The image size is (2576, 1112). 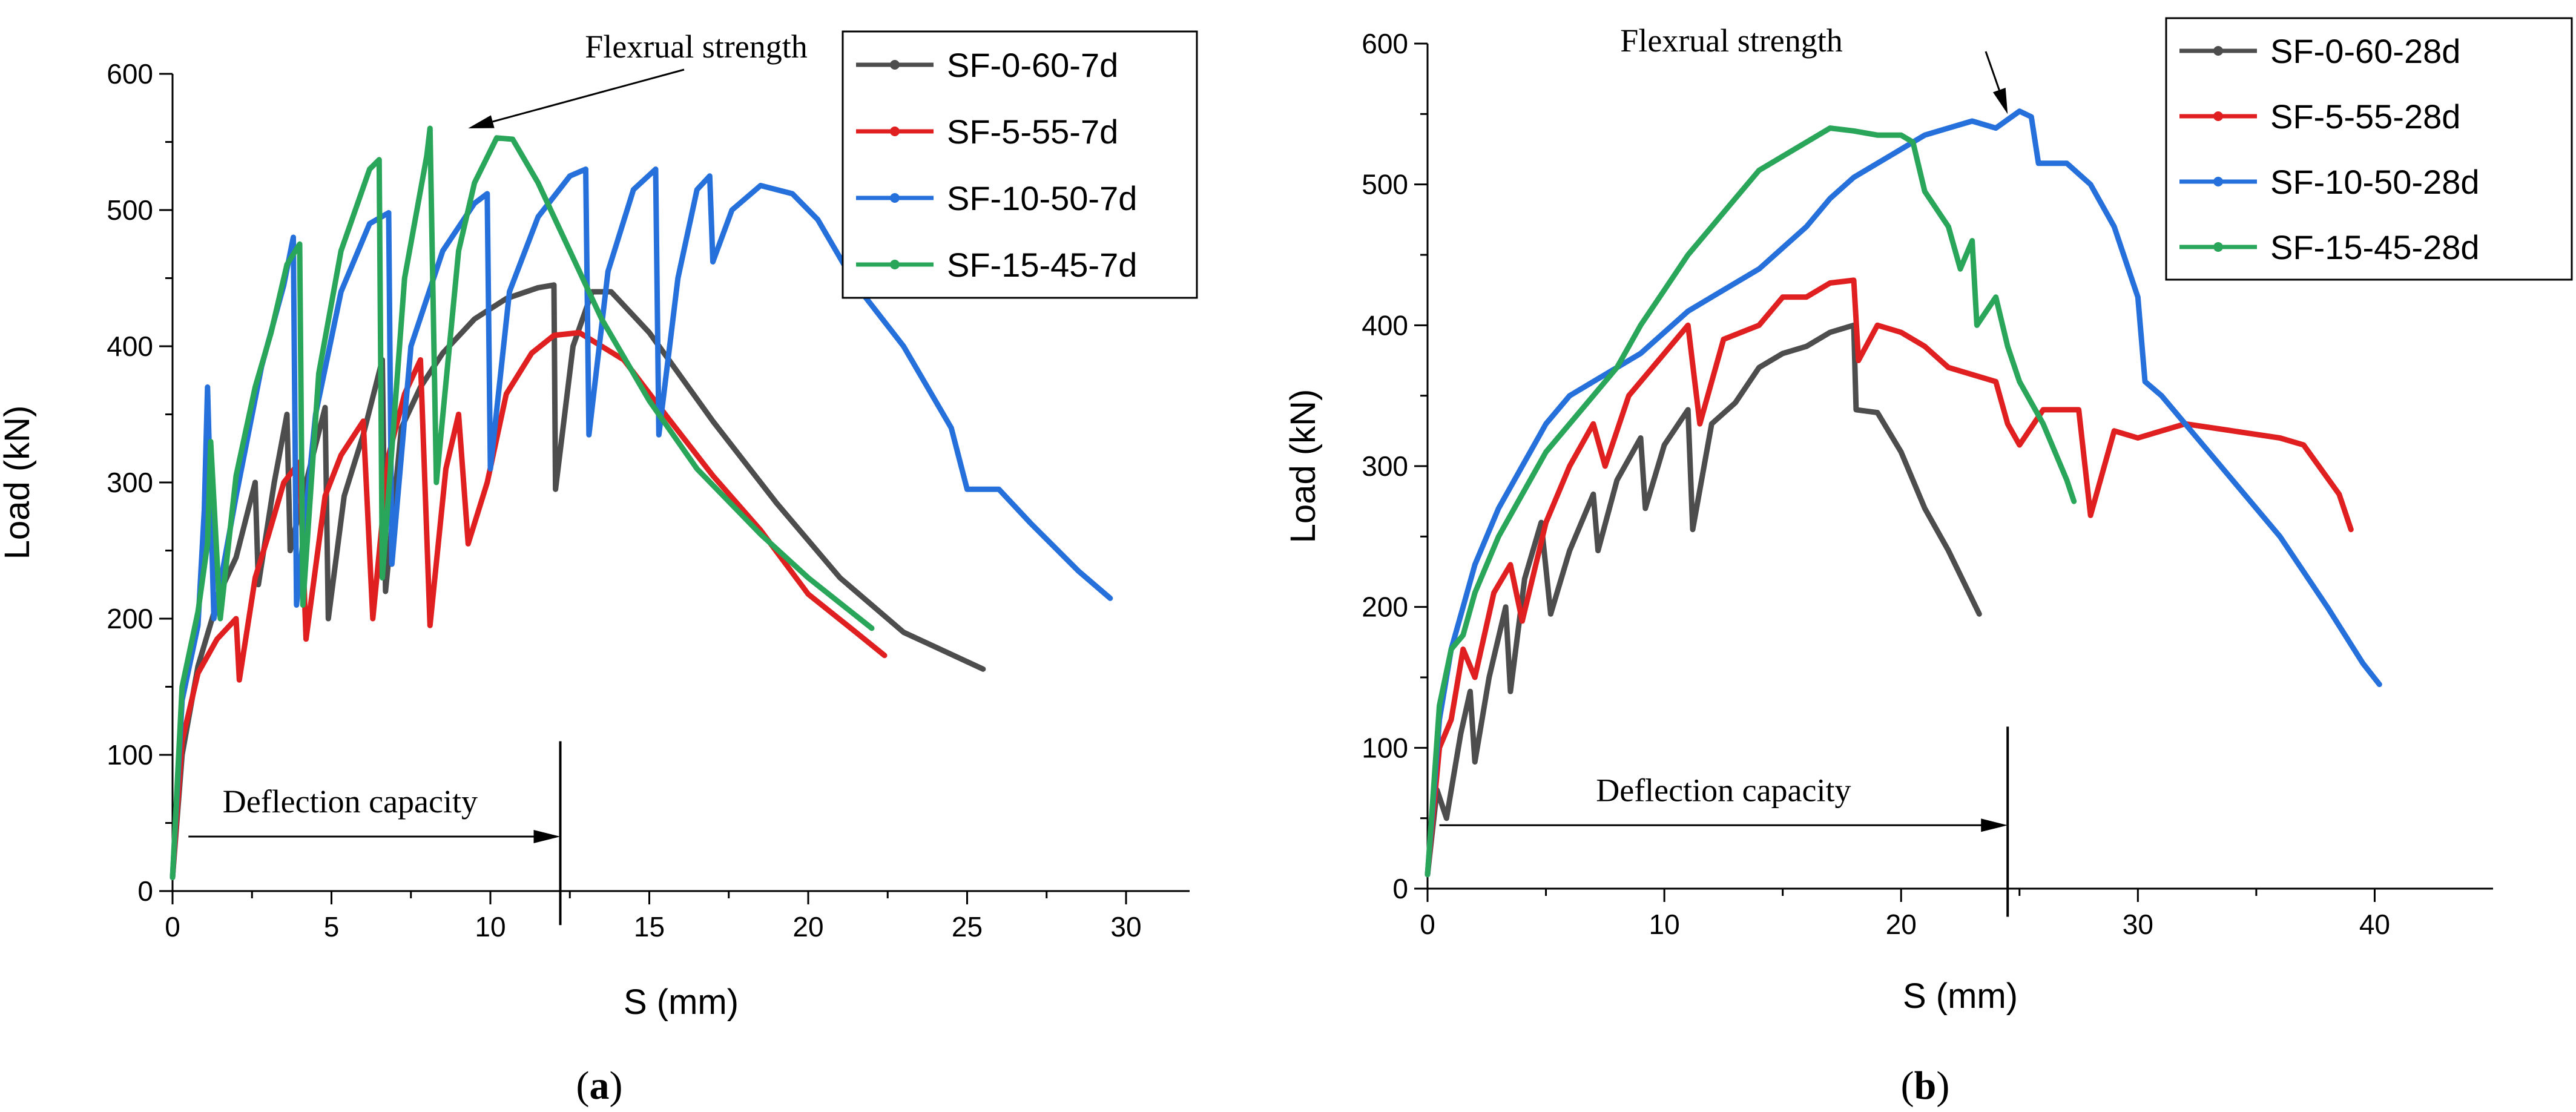 I want to click on x-tick-label: 40, so click(x=2374, y=924).